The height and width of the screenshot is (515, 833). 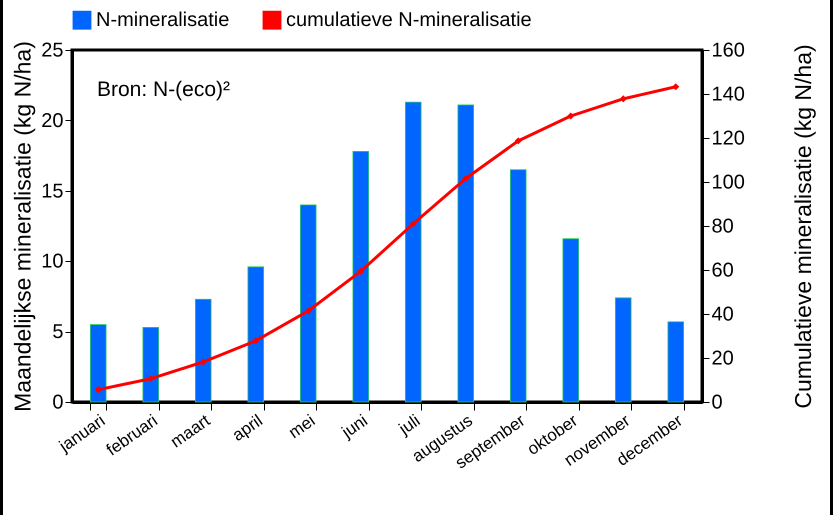 What do you see at coordinates (723, 315) in the screenshot?
I see `y2-tick-label: 40` at bounding box center [723, 315].